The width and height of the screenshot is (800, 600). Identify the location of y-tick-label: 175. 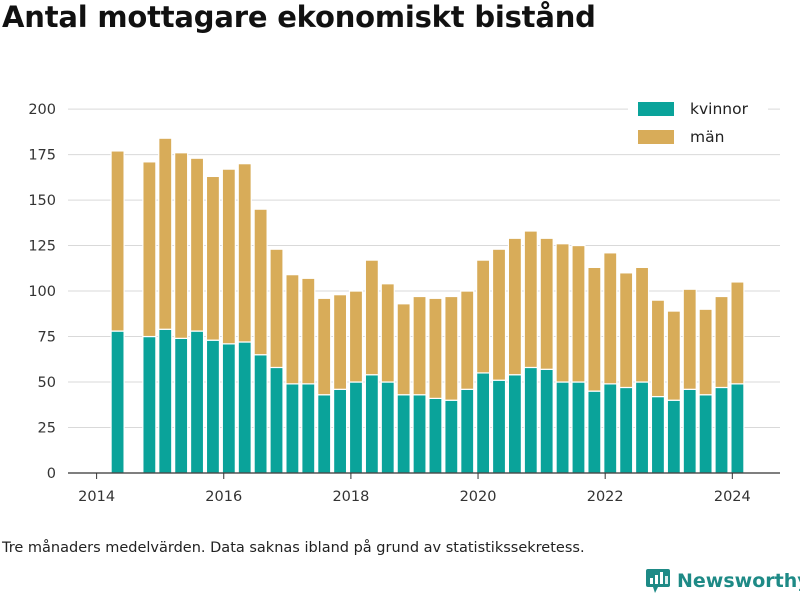
(42, 156).